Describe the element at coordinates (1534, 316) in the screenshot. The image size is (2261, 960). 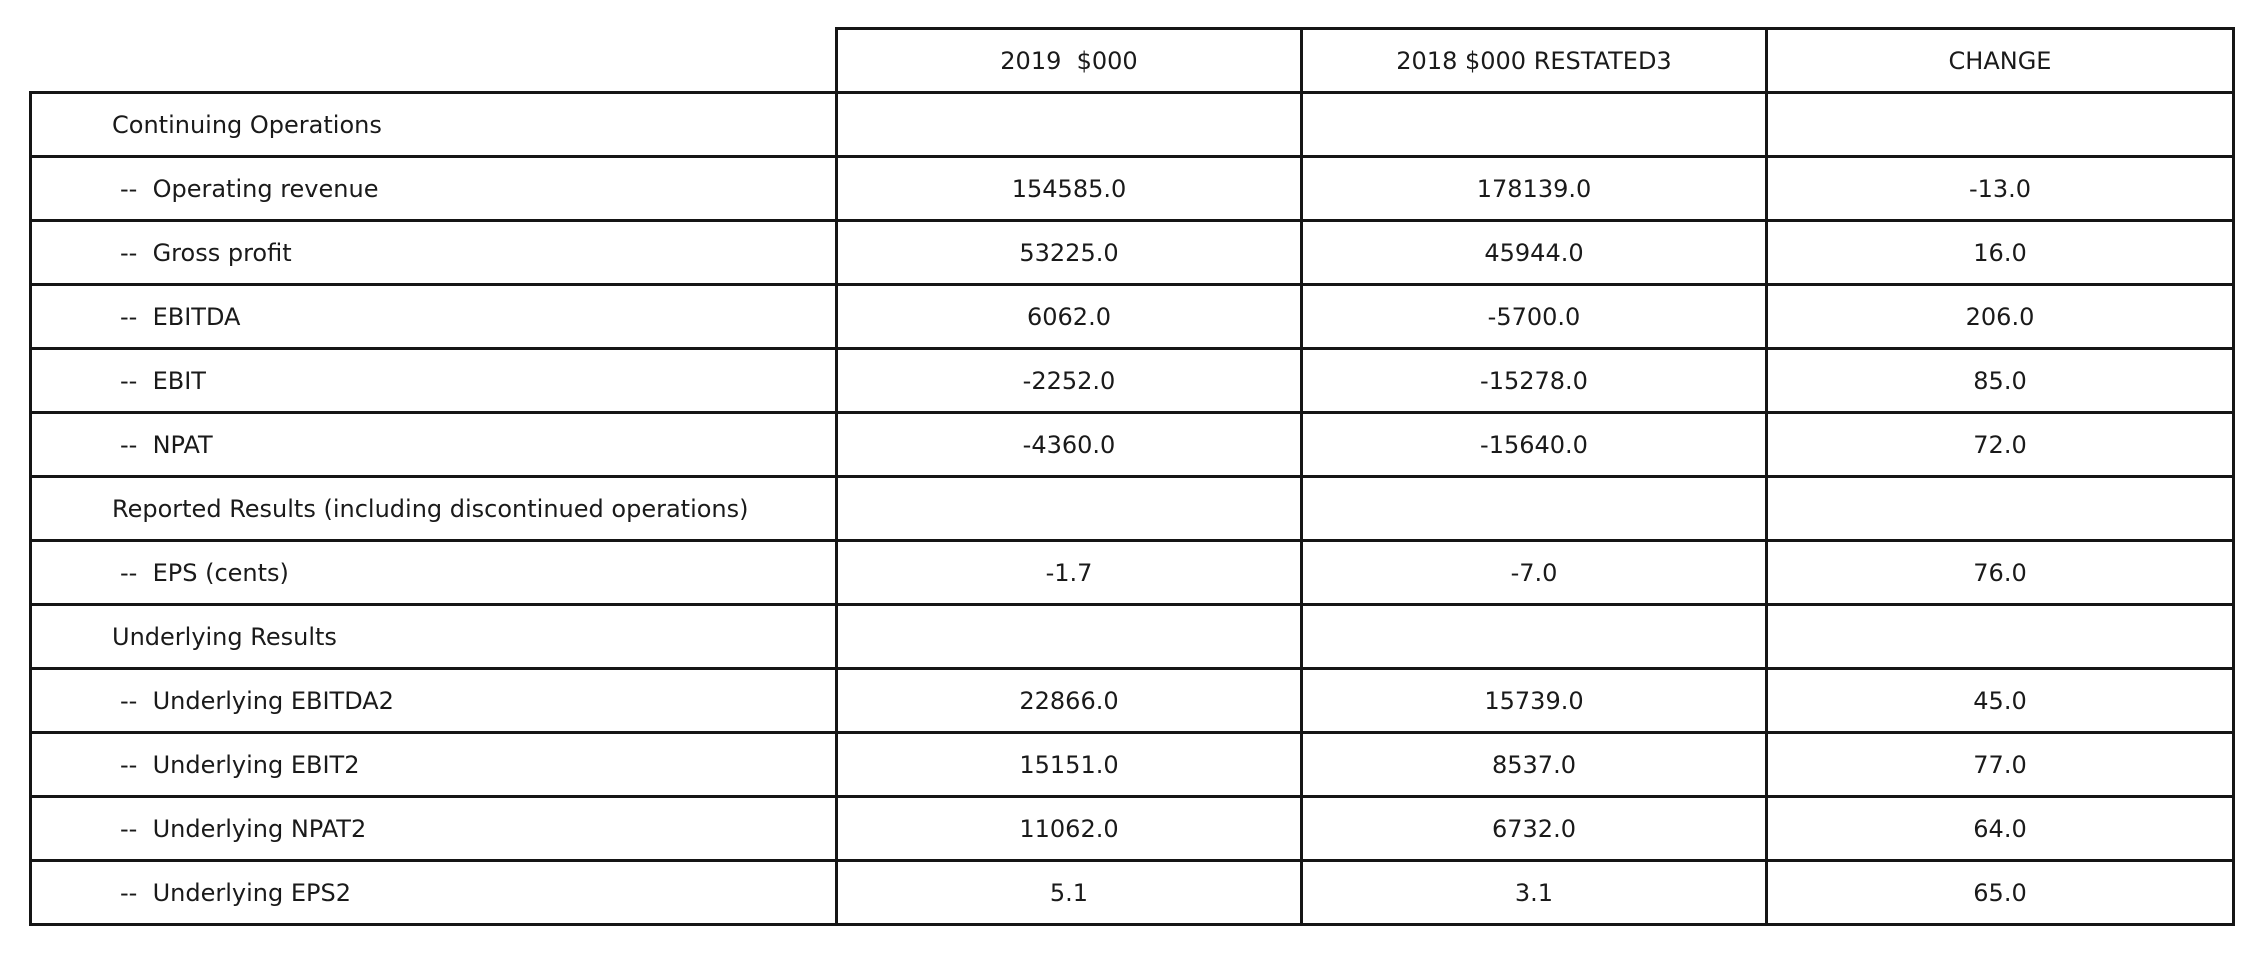
I see `value-2018-cell: -5700.0` at that location.